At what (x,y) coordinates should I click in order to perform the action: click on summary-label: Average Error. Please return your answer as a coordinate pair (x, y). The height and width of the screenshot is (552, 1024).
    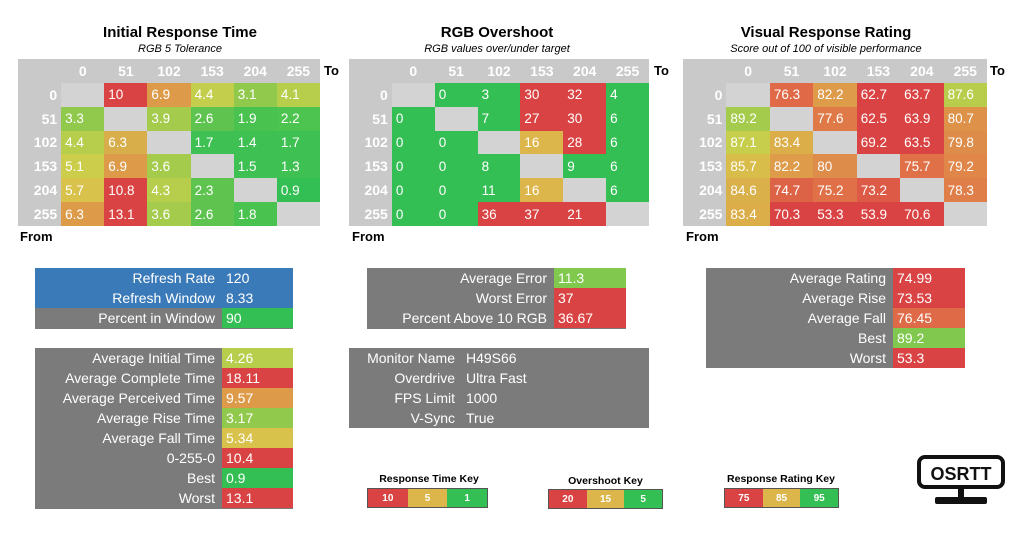
    Looking at the image, I should click on (503, 278).